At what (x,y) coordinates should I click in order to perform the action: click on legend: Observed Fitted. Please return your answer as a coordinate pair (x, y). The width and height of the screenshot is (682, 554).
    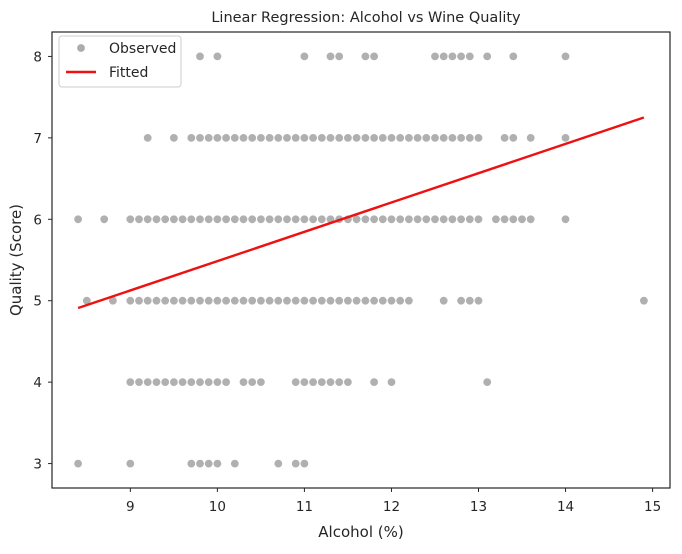
    Looking at the image, I should click on (120, 61).